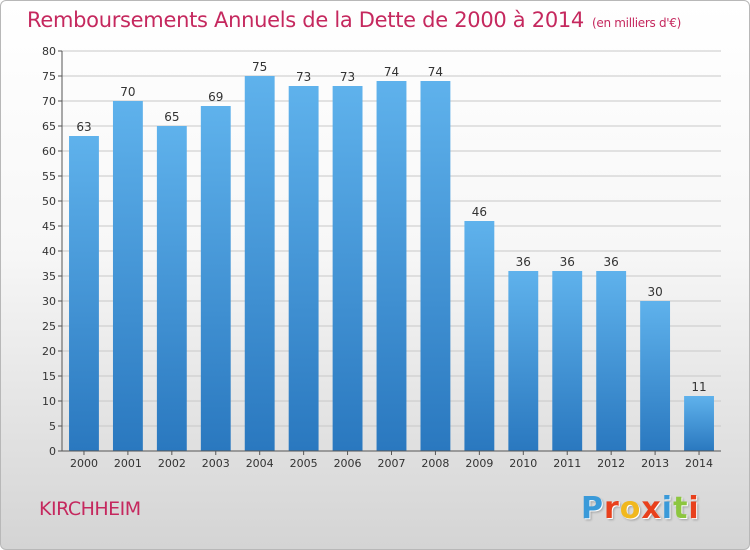 The width and height of the screenshot is (750, 550). What do you see at coordinates (49, 226) in the screenshot?
I see `y-tick-label: 45` at bounding box center [49, 226].